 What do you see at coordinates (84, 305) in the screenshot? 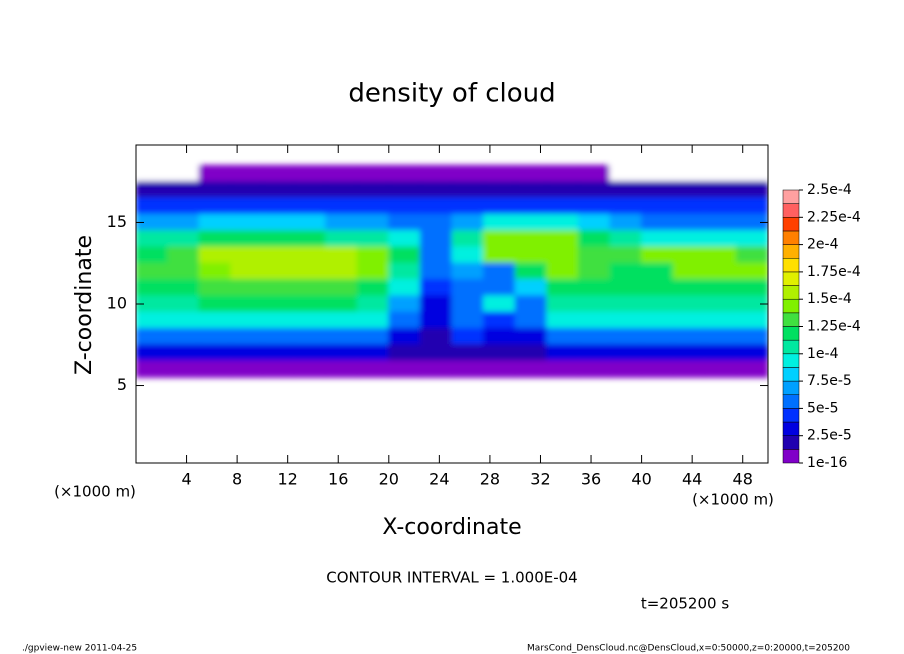
I see `y-axis-label: Z-coordinate` at bounding box center [84, 305].